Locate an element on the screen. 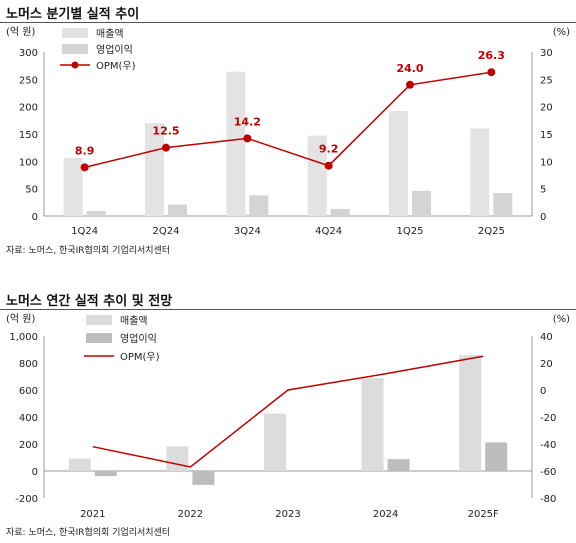 The image size is (576, 543). chart2-y2tick: -40 is located at coordinates (548, 445).